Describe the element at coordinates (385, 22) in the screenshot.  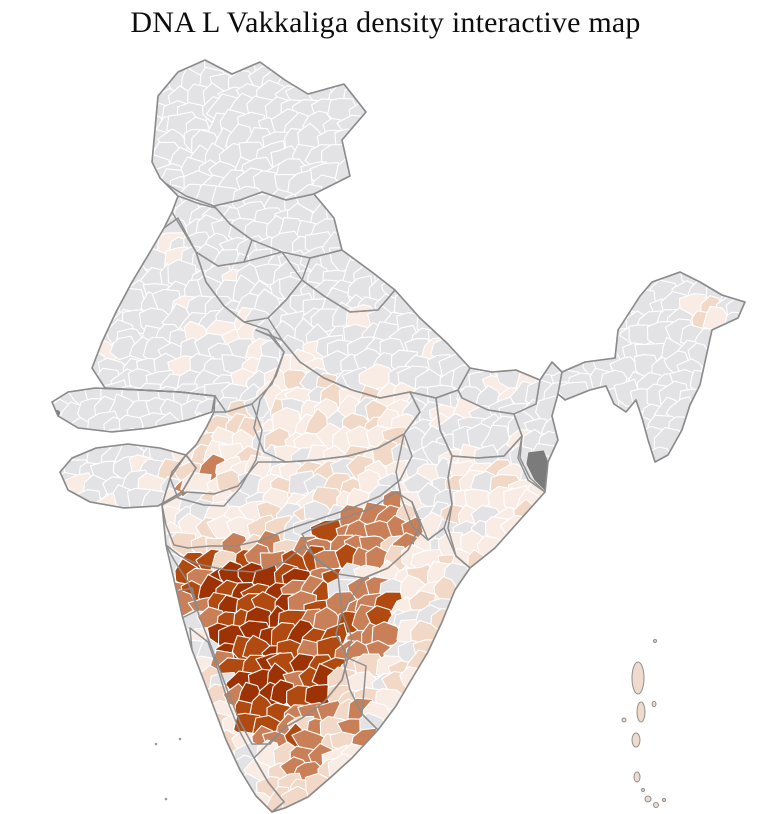
I see `map-title: DNA L Vakkaliga density interactive map` at that location.